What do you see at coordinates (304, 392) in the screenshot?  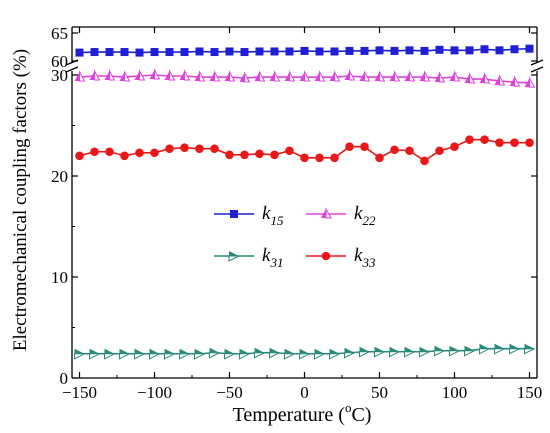 I see `x-tick-label: 0` at bounding box center [304, 392].